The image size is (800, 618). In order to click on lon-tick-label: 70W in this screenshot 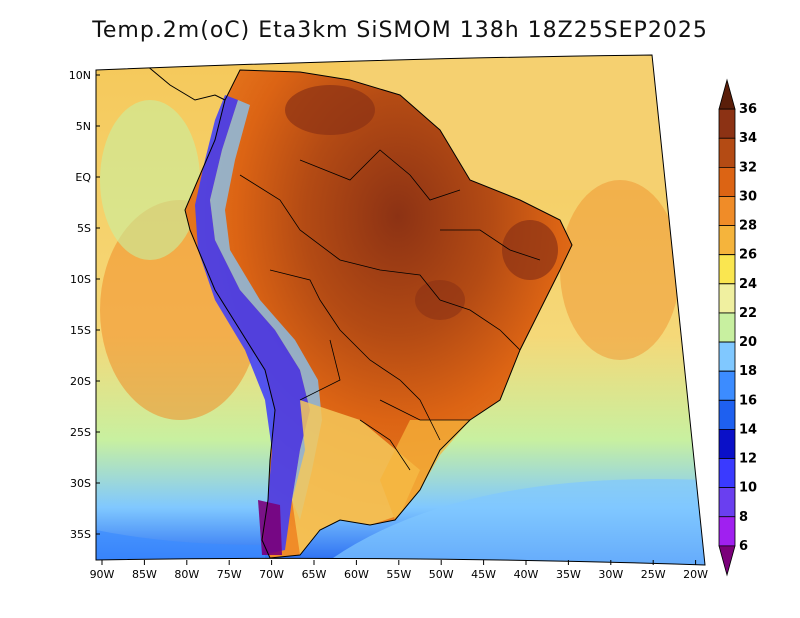, I will do `click(271, 574)`.